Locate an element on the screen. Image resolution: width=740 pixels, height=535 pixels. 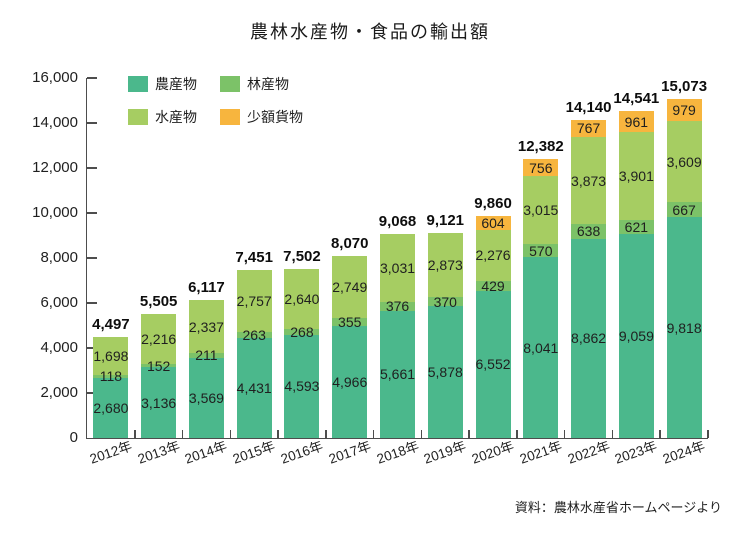
segment-value-label: 2,757 is located at coordinates (254, 301).